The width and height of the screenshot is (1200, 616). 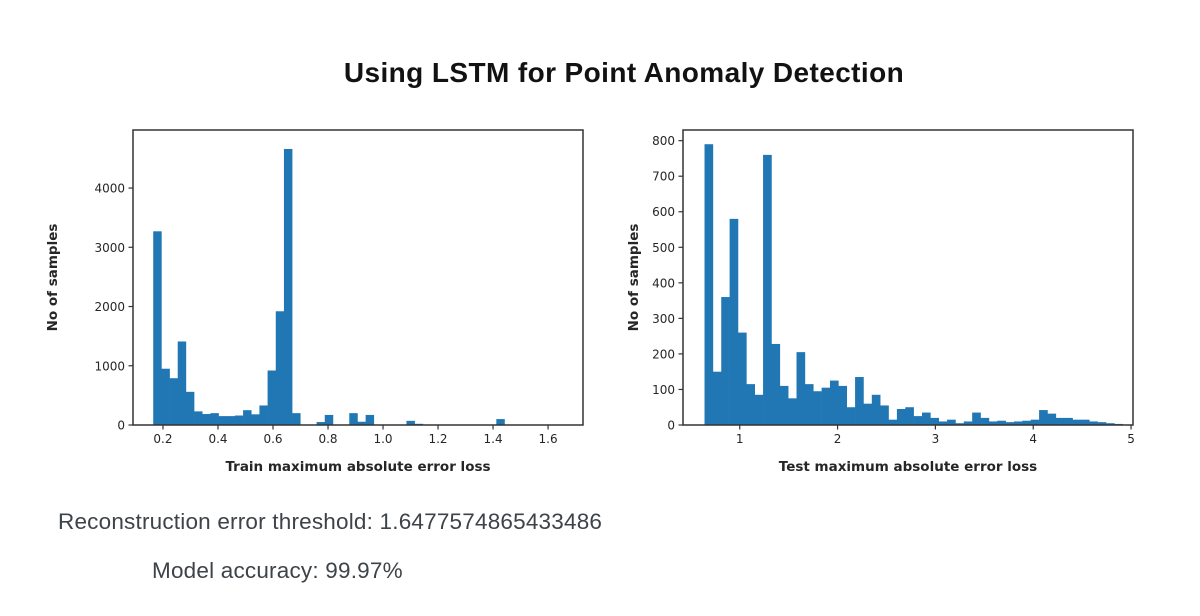 I want to click on x-axis-label: Test maximum absolute error loss, so click(x=908, y=467).